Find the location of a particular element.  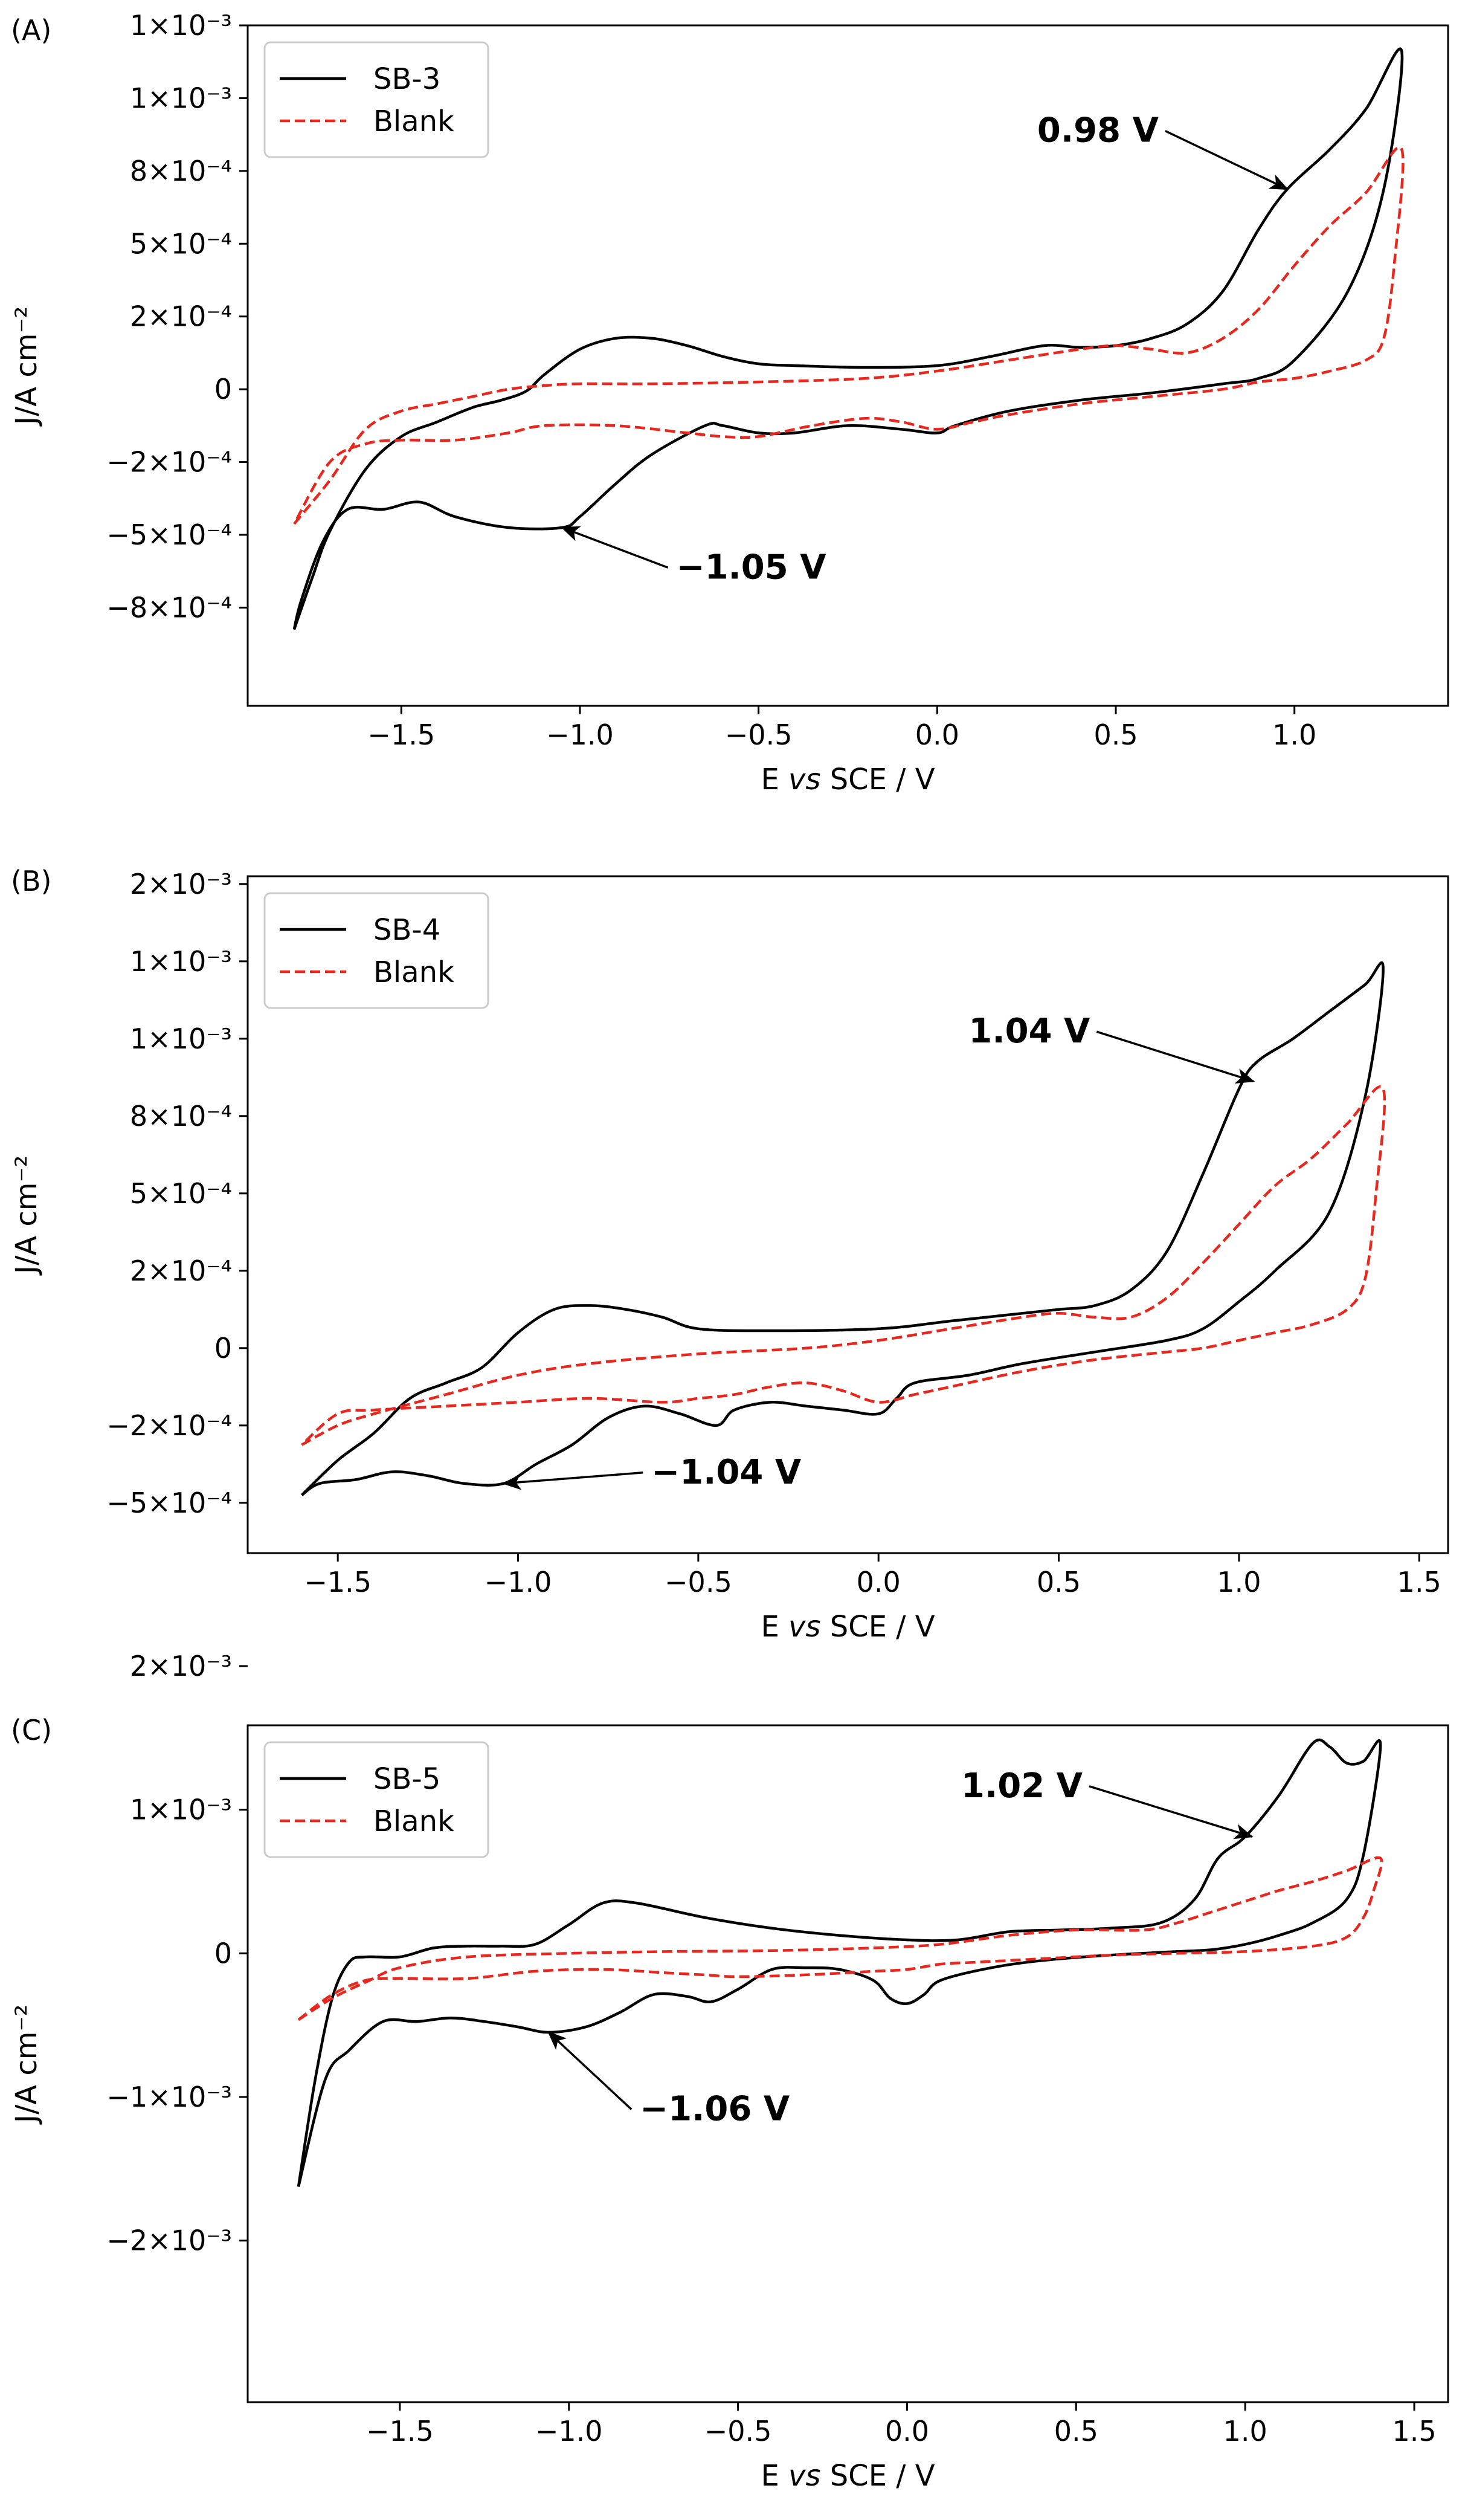

annotation-label: −1.06 V is located at coordinates (715, 2109).